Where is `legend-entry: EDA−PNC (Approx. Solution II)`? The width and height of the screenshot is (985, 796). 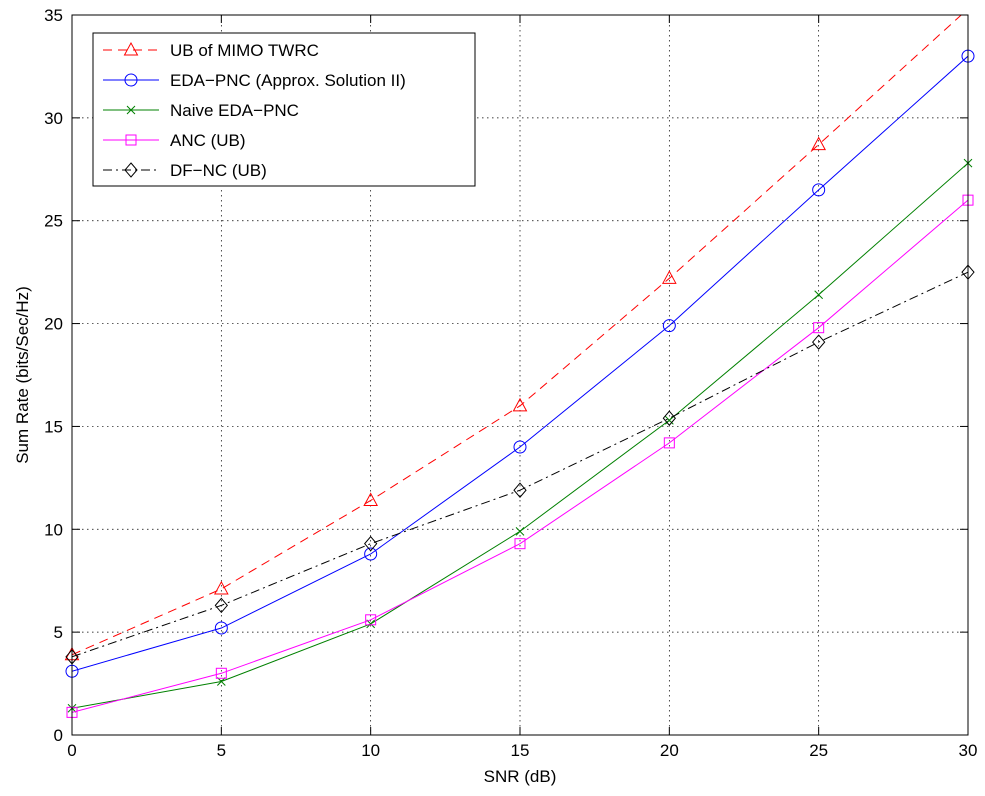 legend-entry: EDA−PNC (Approx. Solution II) is located at coordinates (254, 80).